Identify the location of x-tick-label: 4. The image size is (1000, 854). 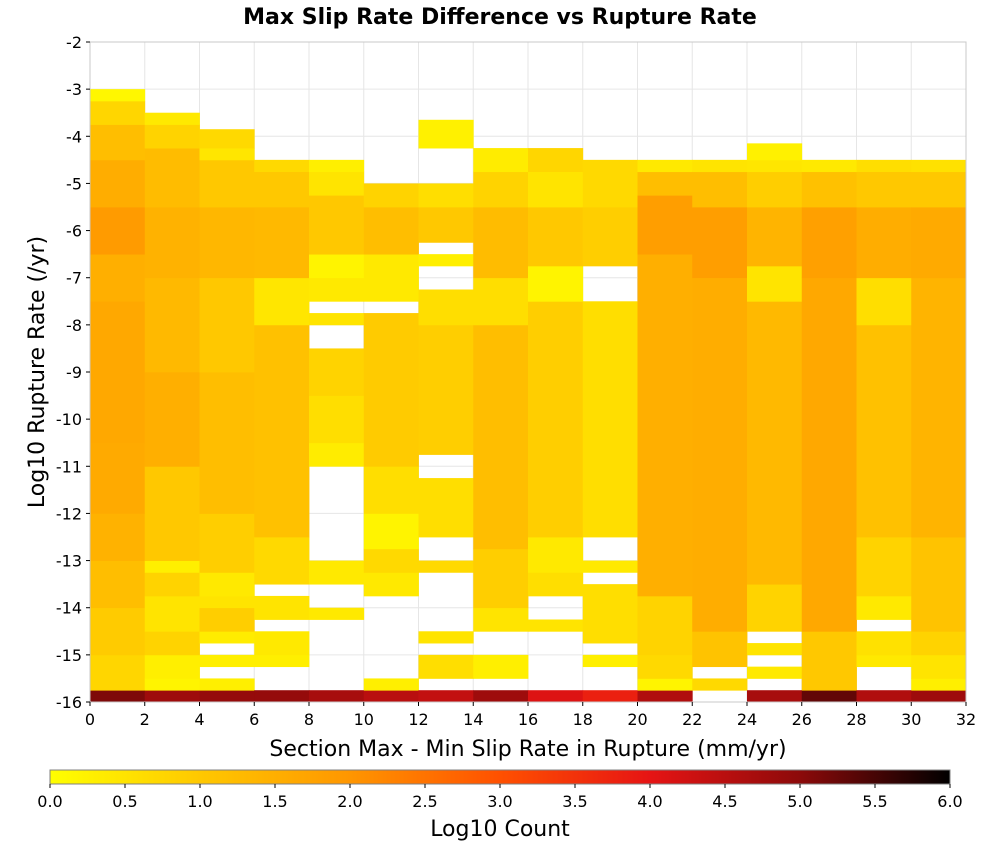
(199, 719).